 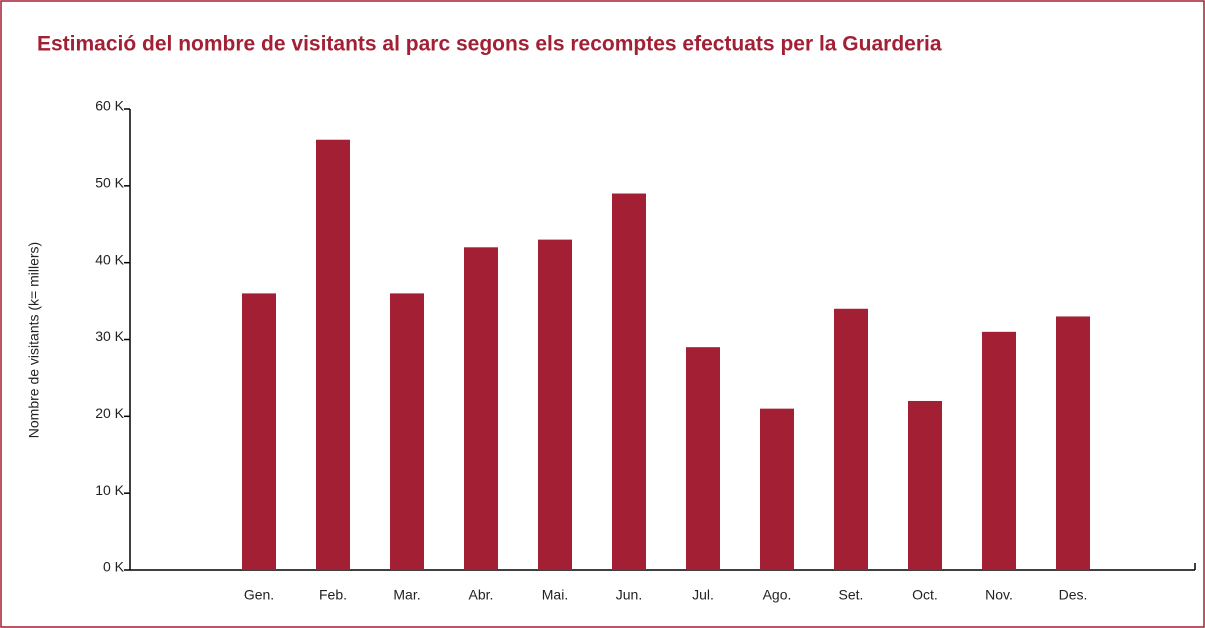 What do you see at coordinates (109, 413) in the screenshot?
I see `y-tick-label: 20 K` at bounding box center [109, 413].